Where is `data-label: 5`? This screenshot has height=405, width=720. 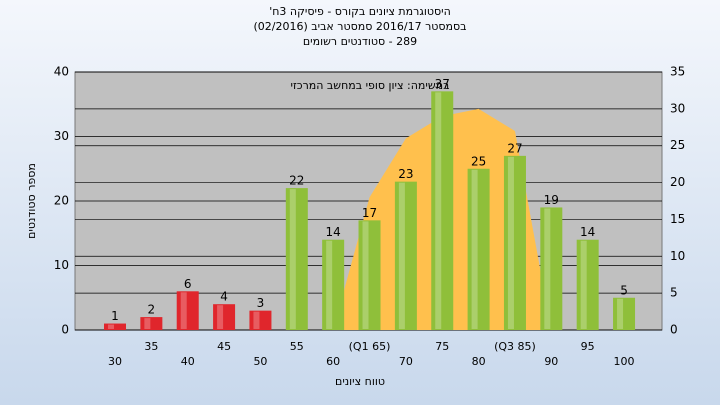 data-label: 5 is located at coordinates (624, 290).